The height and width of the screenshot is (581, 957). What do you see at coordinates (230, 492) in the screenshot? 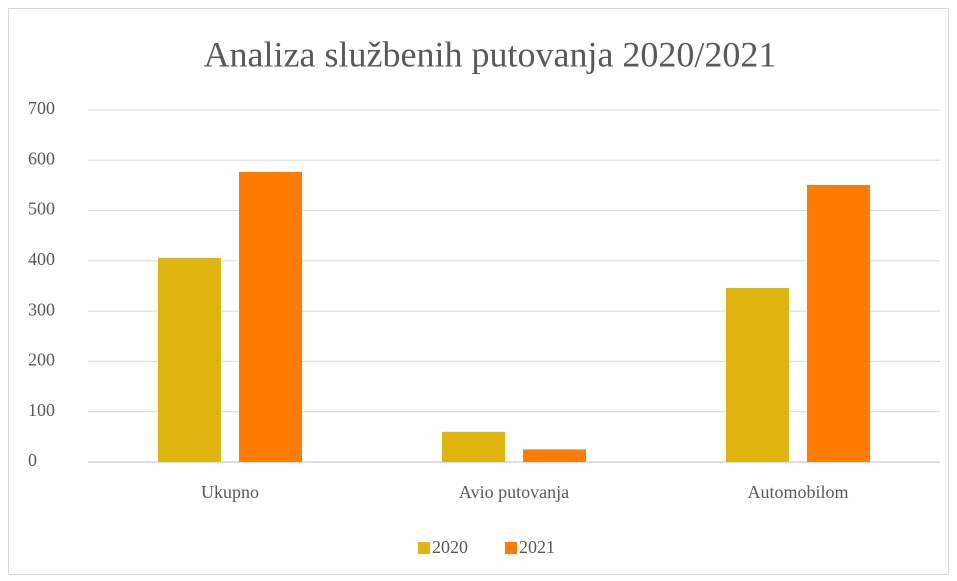
I see `x-tick-label: Ukupno` at bounding box center [230, 492].